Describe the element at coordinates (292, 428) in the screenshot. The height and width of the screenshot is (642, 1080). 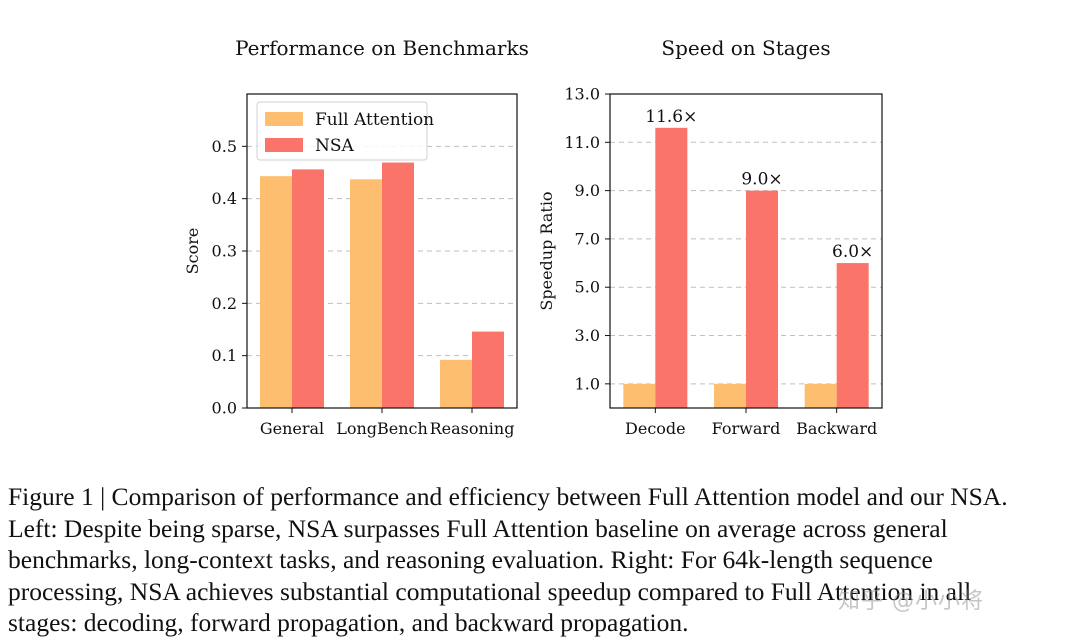
I see `x-tick-label: General` at that location.